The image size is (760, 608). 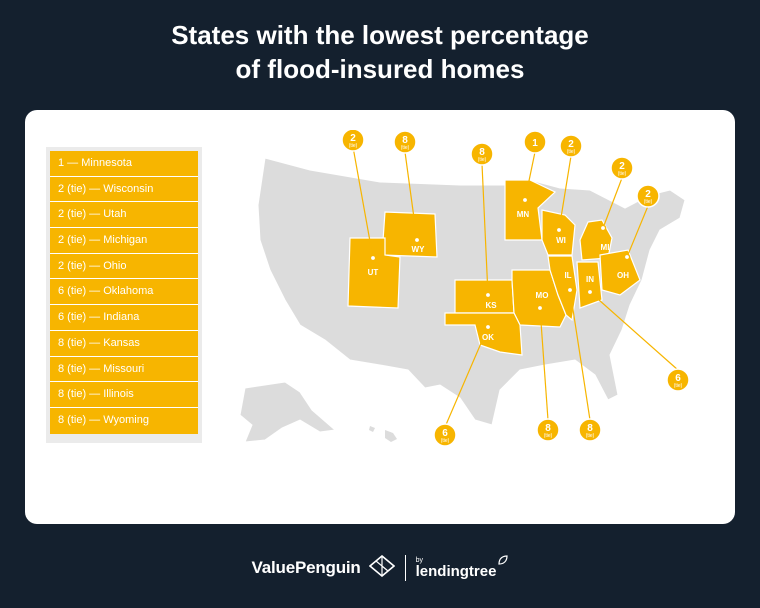 What do you see at coordinates (523, 214) in the screenshot?
I see `state-label-mn: MN` at bounding box center [523, 214].